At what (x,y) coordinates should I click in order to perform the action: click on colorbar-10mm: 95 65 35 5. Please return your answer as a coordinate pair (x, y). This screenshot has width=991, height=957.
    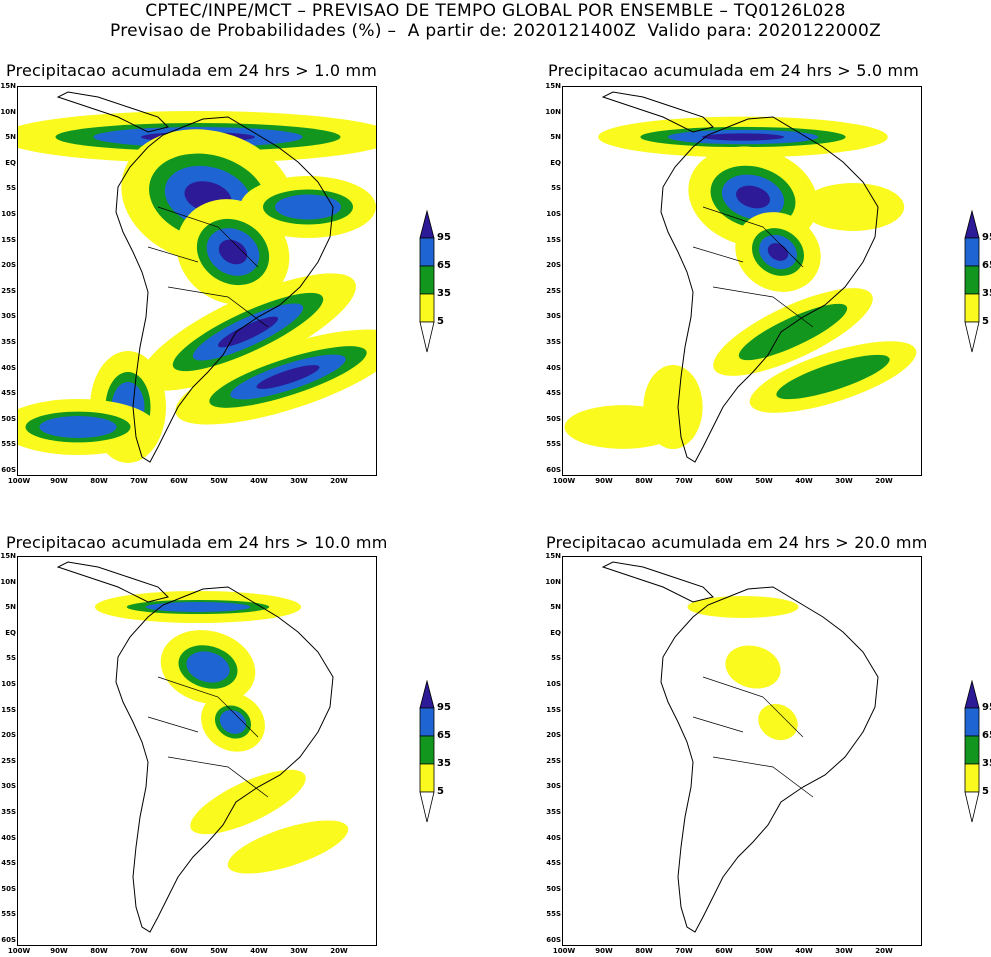
    Looking at the image, I should click on (435, 754).